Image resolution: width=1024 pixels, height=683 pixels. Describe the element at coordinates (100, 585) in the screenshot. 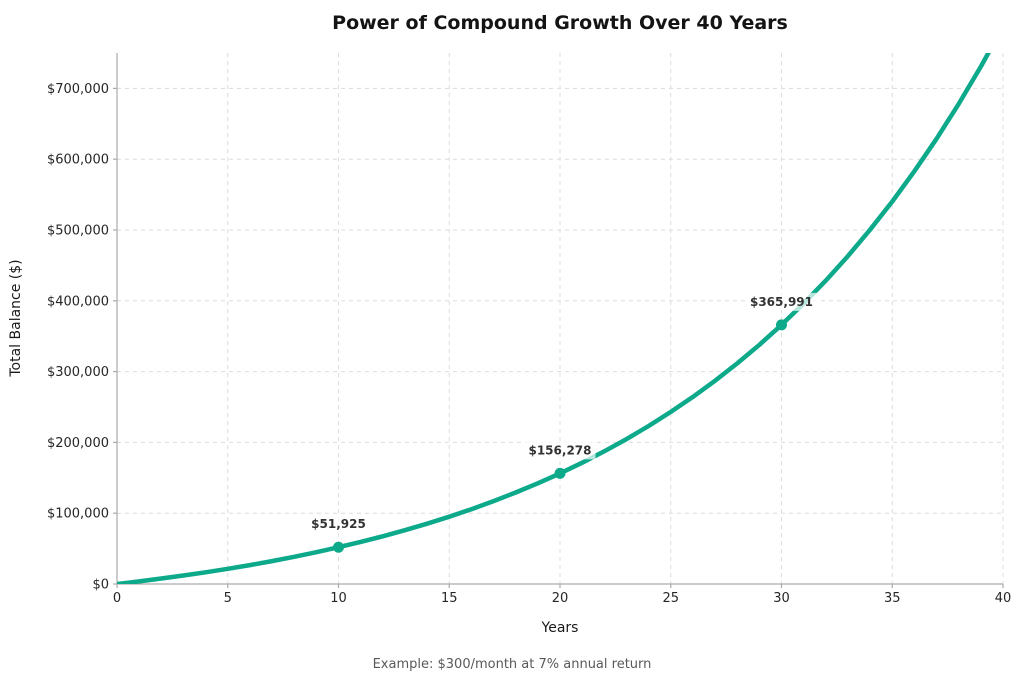

I see `y-tick-label: $0` at that location.